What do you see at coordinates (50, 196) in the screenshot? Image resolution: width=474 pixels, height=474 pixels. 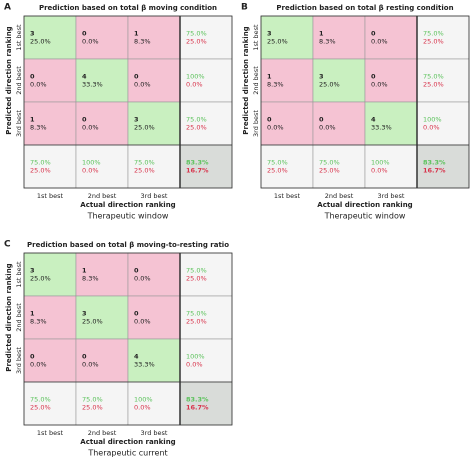 I see `x-tick-label: 1st best` at bounding box center [50, 196].